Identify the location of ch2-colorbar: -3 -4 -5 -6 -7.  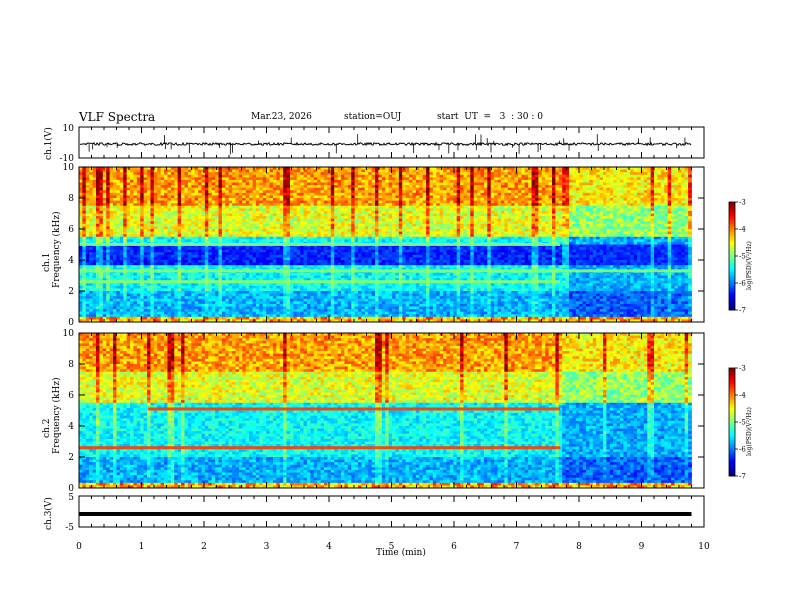
(737, 423).